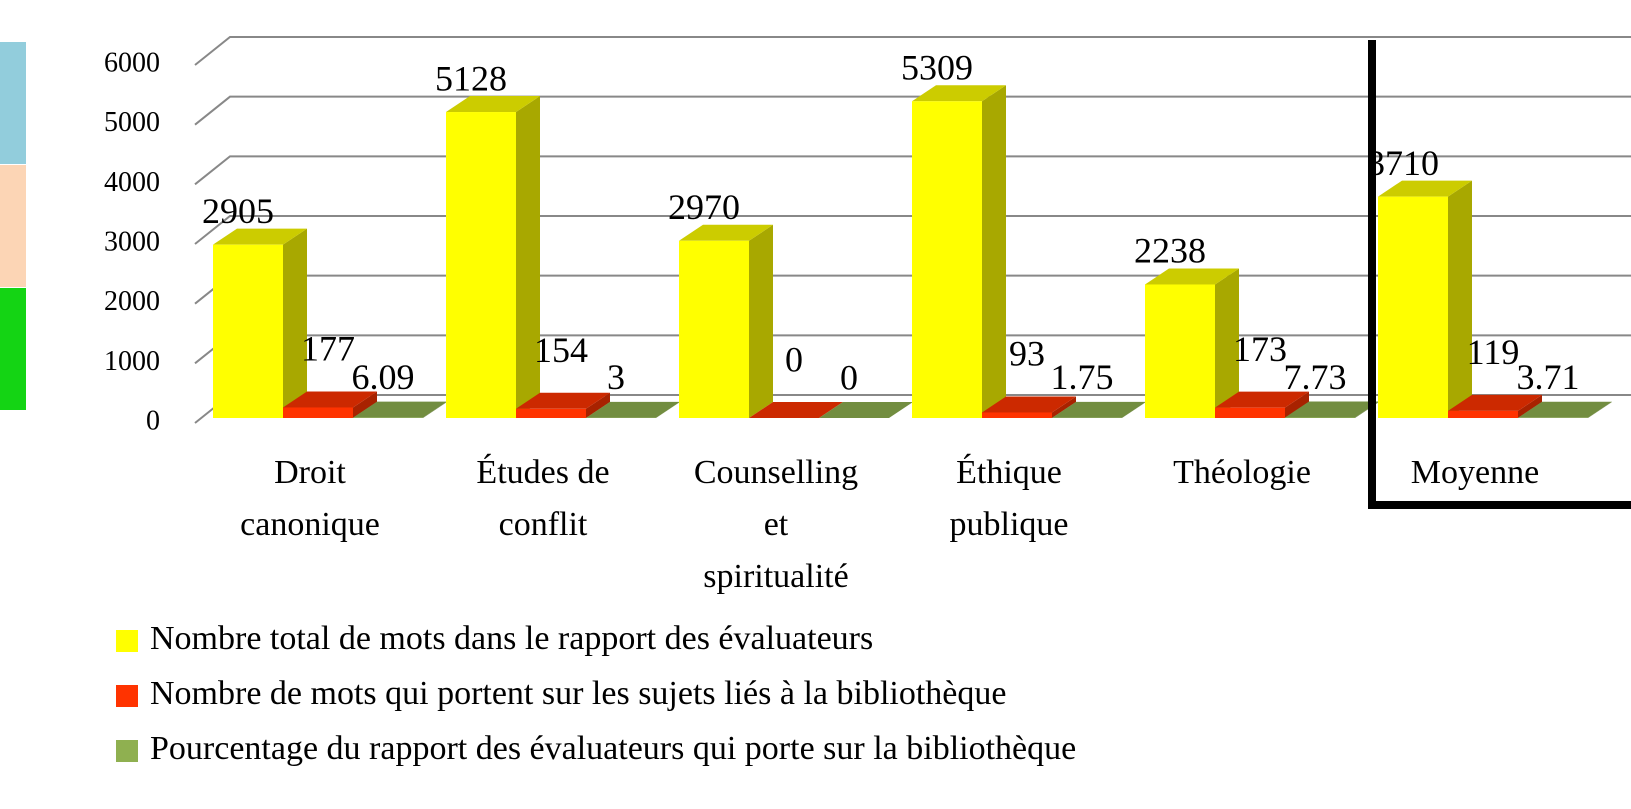 The image size is (1631, 809). What do you see at coordinates (1493, 352) in the screenshot?
I see `data-label: 119` at bounding box center [1493, 352].